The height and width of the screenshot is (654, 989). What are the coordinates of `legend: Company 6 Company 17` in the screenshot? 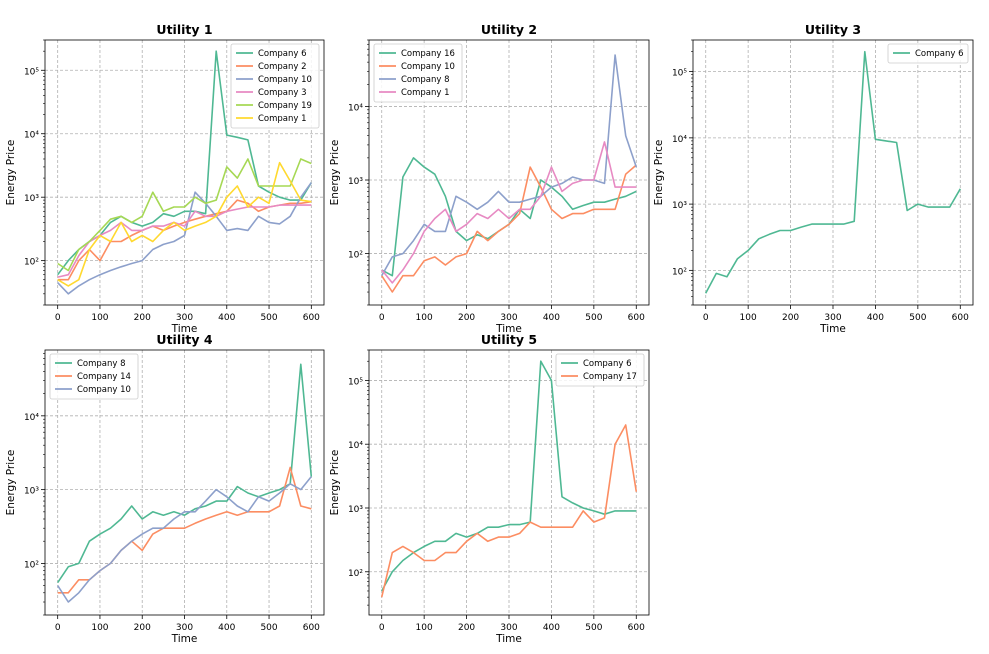 It's located at (600, 370).